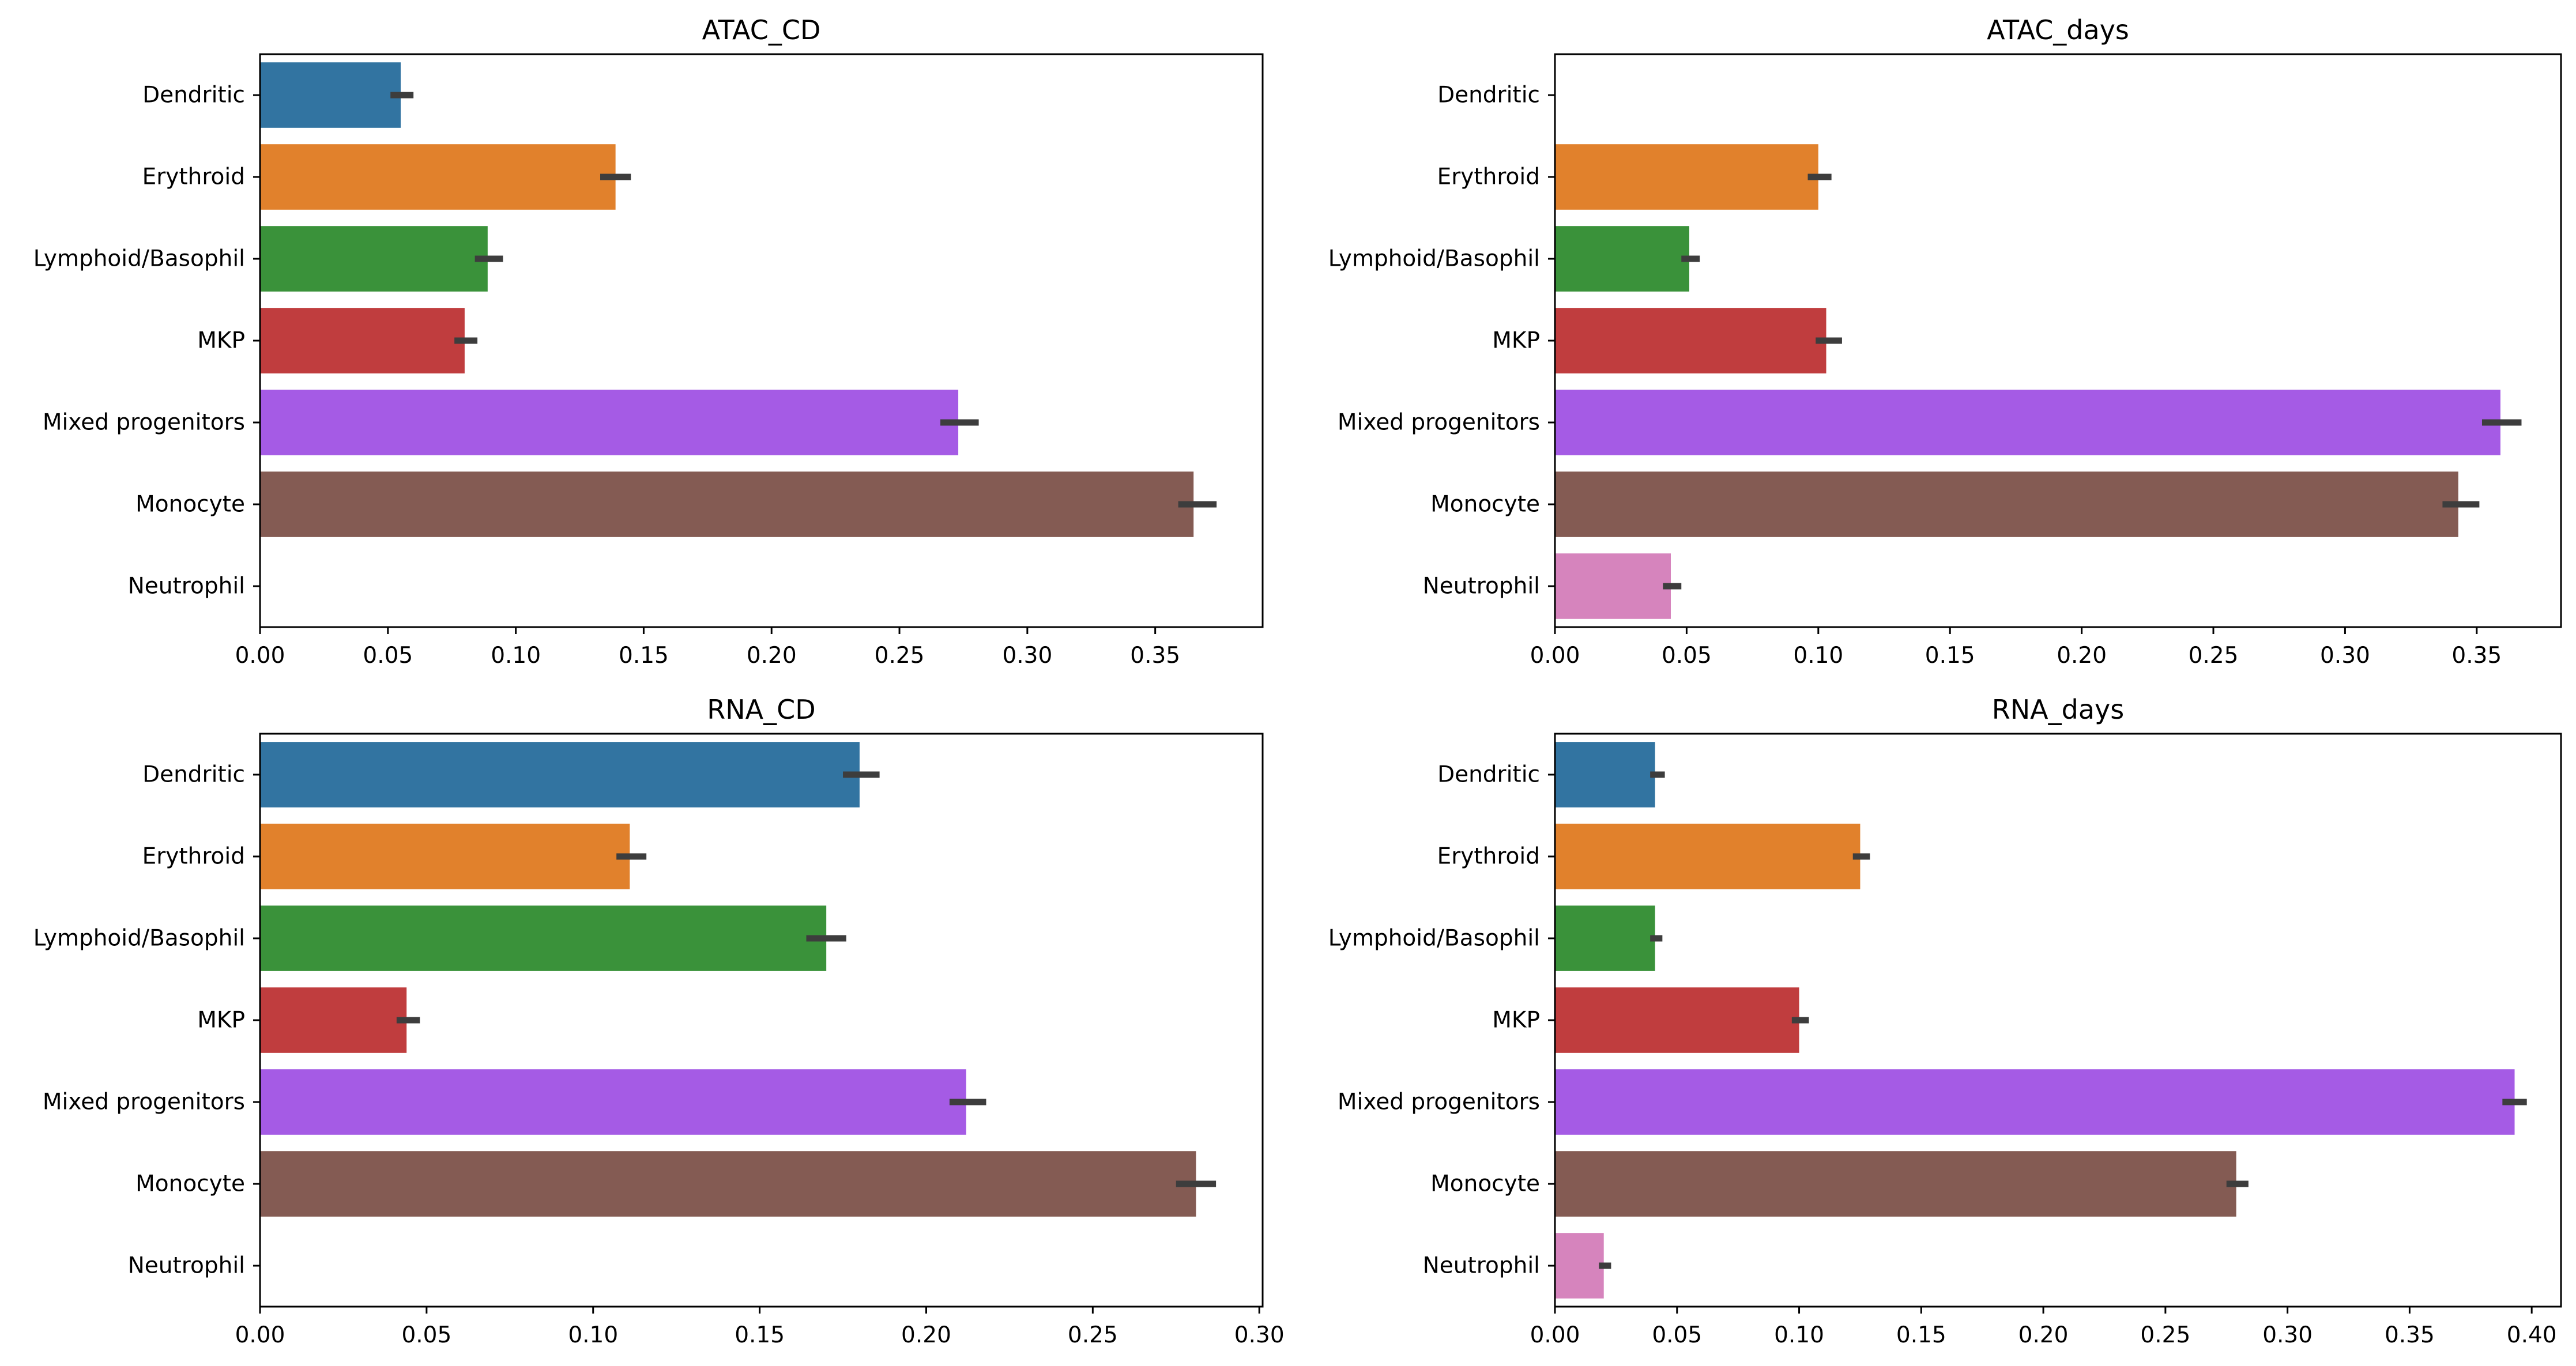 The width and height of the screenshot is (2576, 1366). What do you see at coordinates (761, 30) in the screenshot?
I see `chart-title: ATAC_CD` at bounding box center [761, 30].